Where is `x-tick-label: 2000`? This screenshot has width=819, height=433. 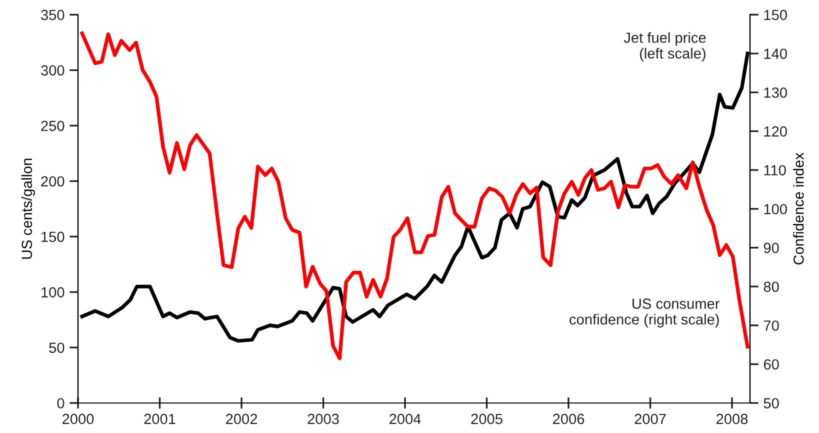
x-tick-label: 2000 is located at coordinates (78, 419).